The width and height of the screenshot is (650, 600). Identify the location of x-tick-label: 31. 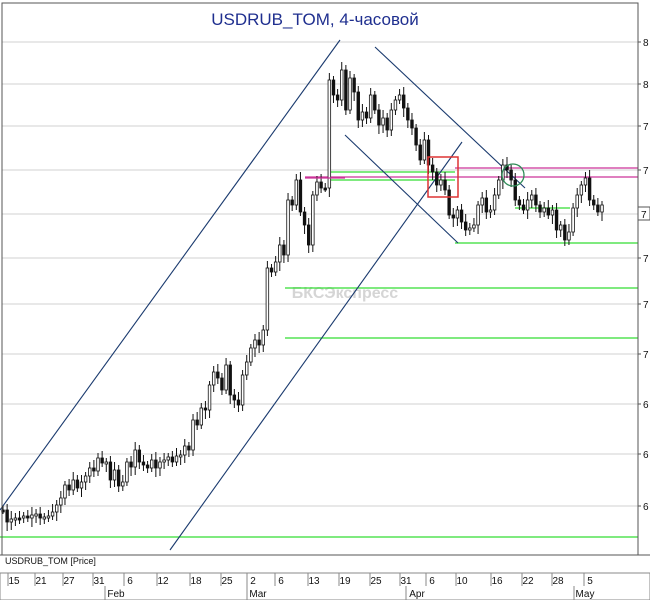
(99, 581).